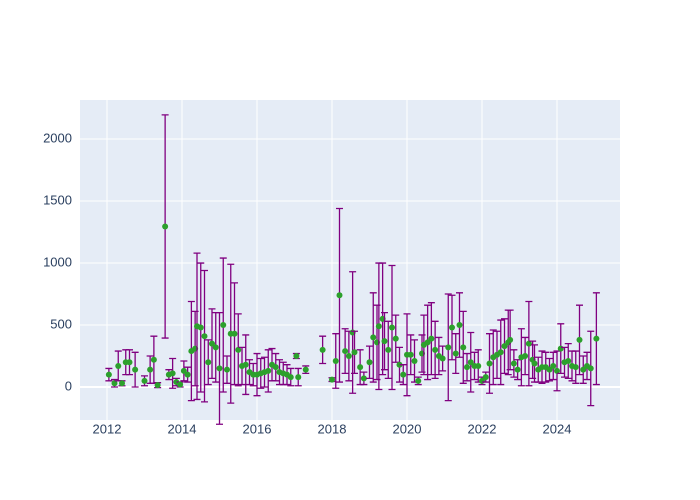 Image resolution: width=700 pixels, height=500 pixels. Describe the element at coordinates (57, 261) in the screenshot. I see `y-tick-label: 1000` at that location.